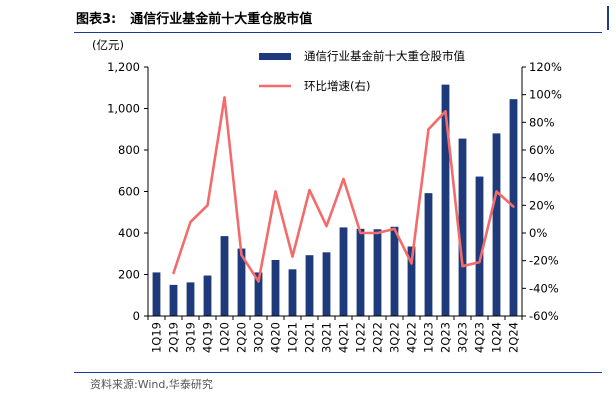 Image resolution: width=616 pixels, height=403 pixels. I want to click on legend-label-bar: 通信行业基金前十大重仓股市值, so click(384, 56).